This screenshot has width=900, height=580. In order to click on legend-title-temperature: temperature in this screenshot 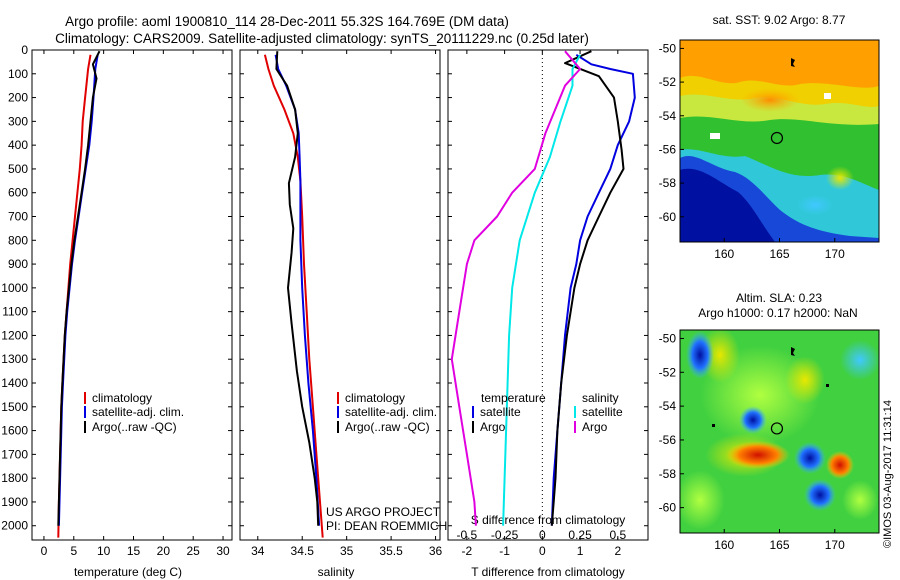, I will do `click(513, 398)`.